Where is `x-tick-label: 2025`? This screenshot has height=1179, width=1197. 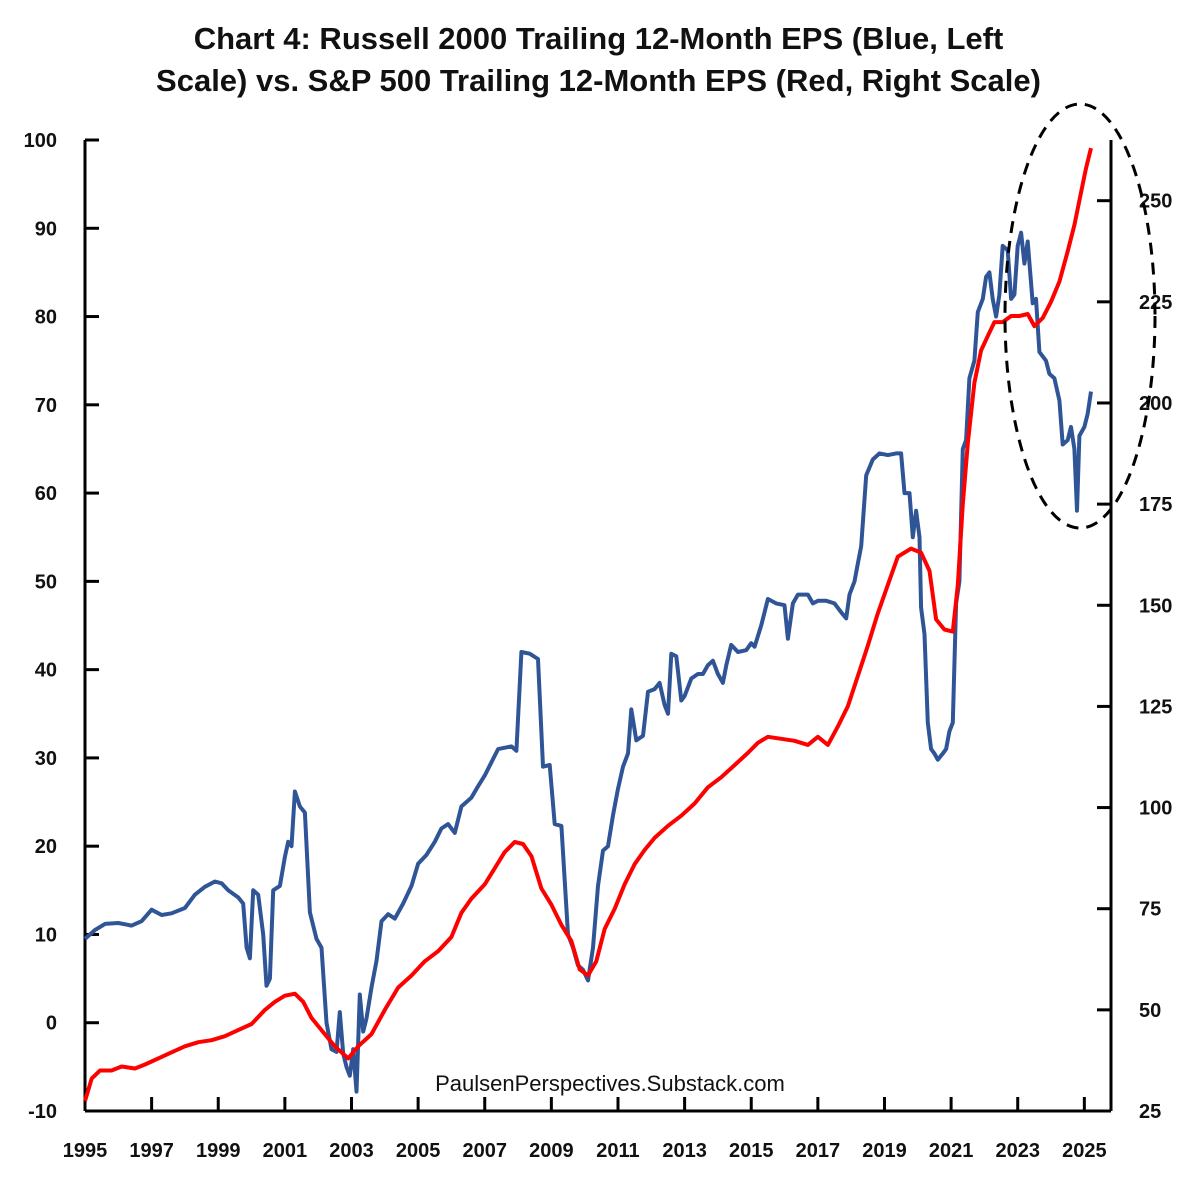
x-tick-label: 2025 is located at coordinates (1084, 1151).